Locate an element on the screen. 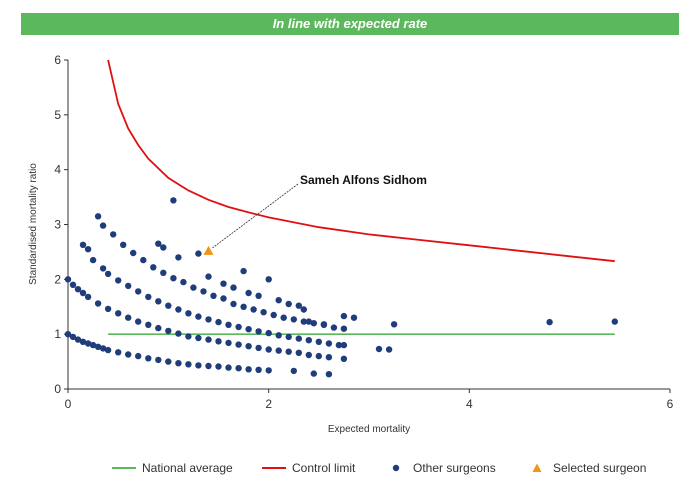 The width and height of the screenshot is (700, 500). legend-selected-surgeon-label: Selected surgeon is located at coordinates (599, 468).